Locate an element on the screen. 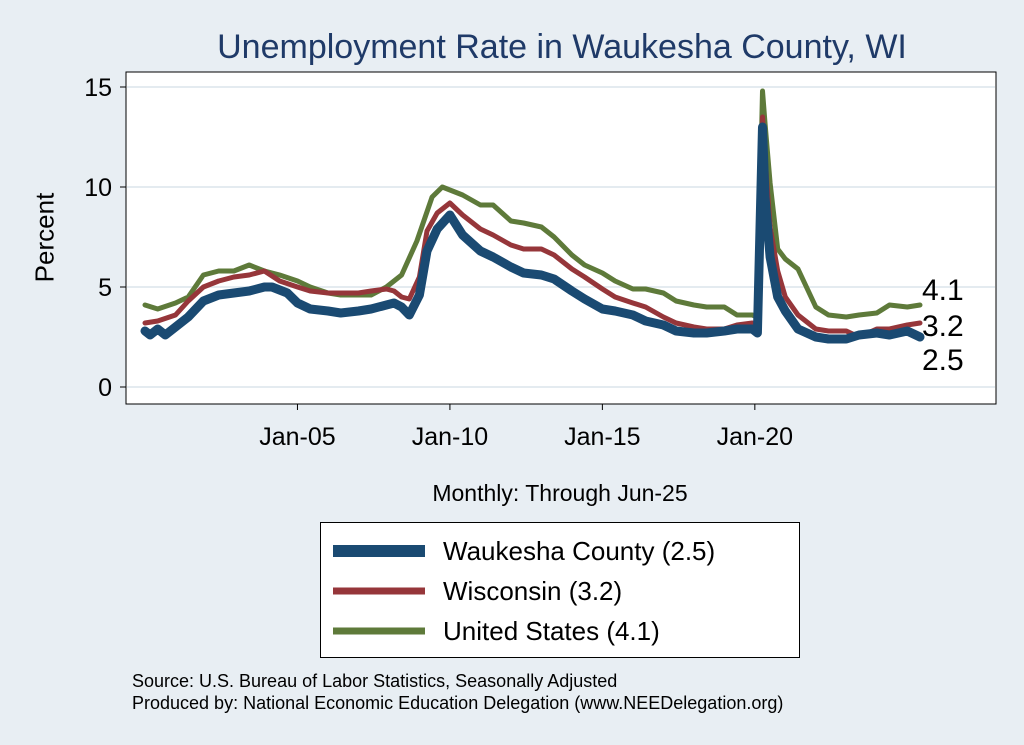  legend-item-waukesha: Waukesha County (2.5) is located at coordinates (524, 551).